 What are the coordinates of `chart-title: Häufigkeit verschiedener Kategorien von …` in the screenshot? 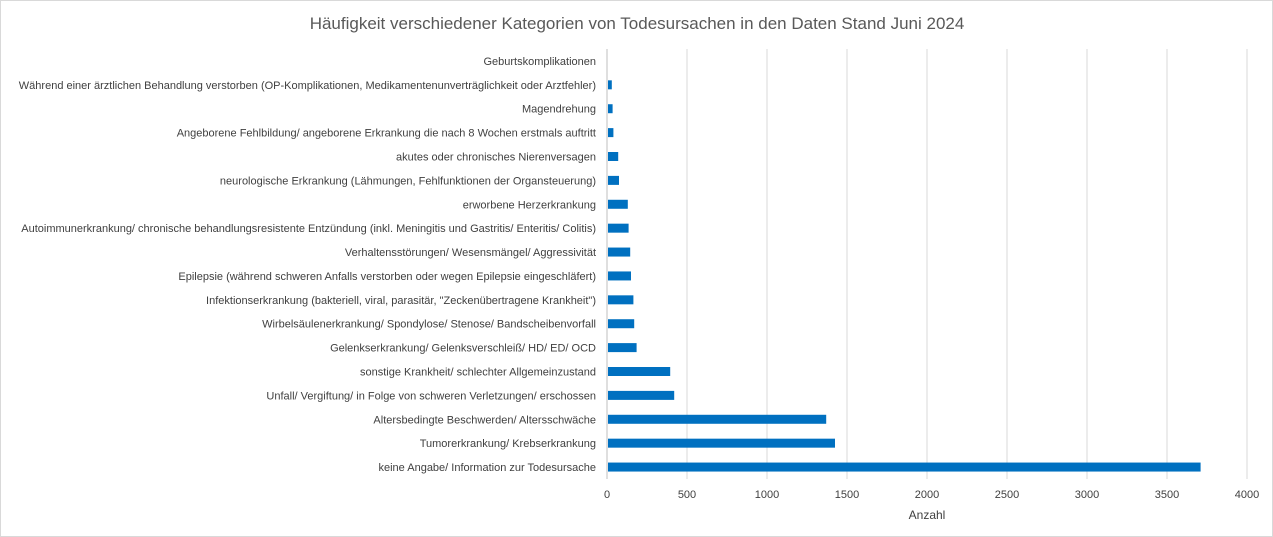 It's located at (637, 23).